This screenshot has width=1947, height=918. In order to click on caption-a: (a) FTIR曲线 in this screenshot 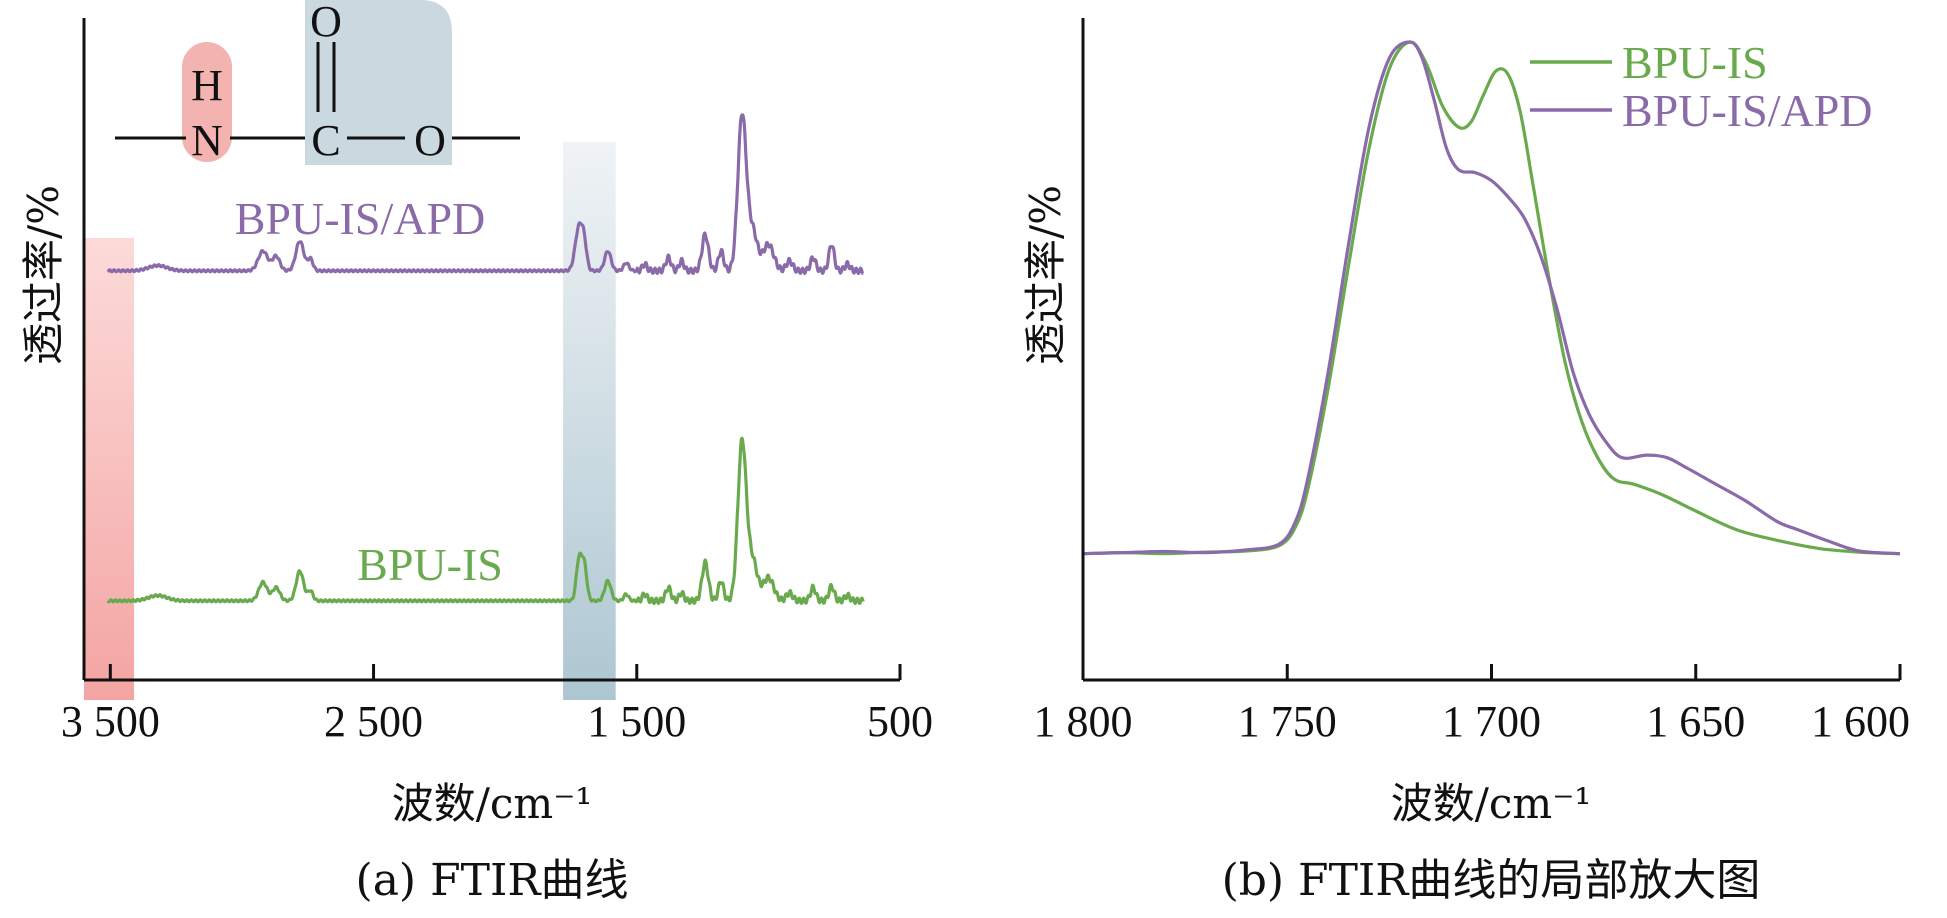, I will do `click(492, 880)`.